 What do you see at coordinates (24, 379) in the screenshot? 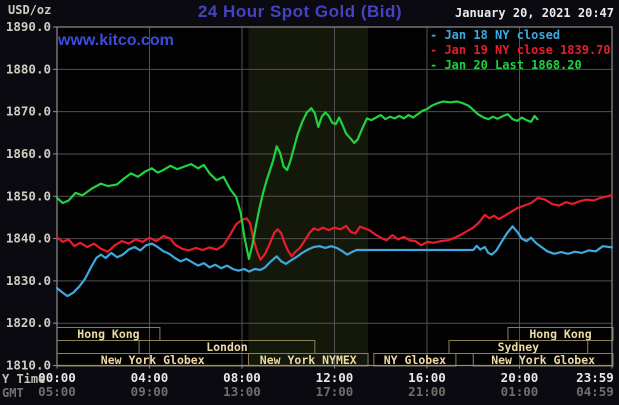
I see `ny-time-axis-label: Y Time` at bounding box center [24, 379].